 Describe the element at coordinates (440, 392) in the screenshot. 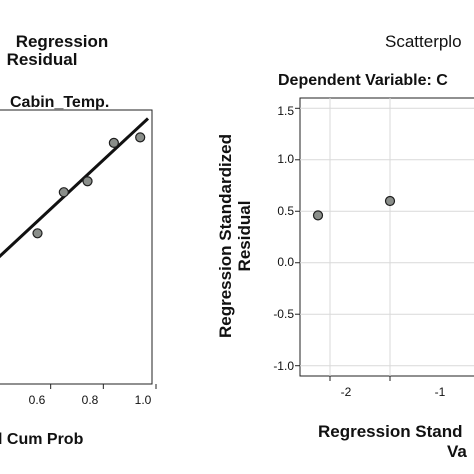

I see `right-x-tick-label: -1` at that location.